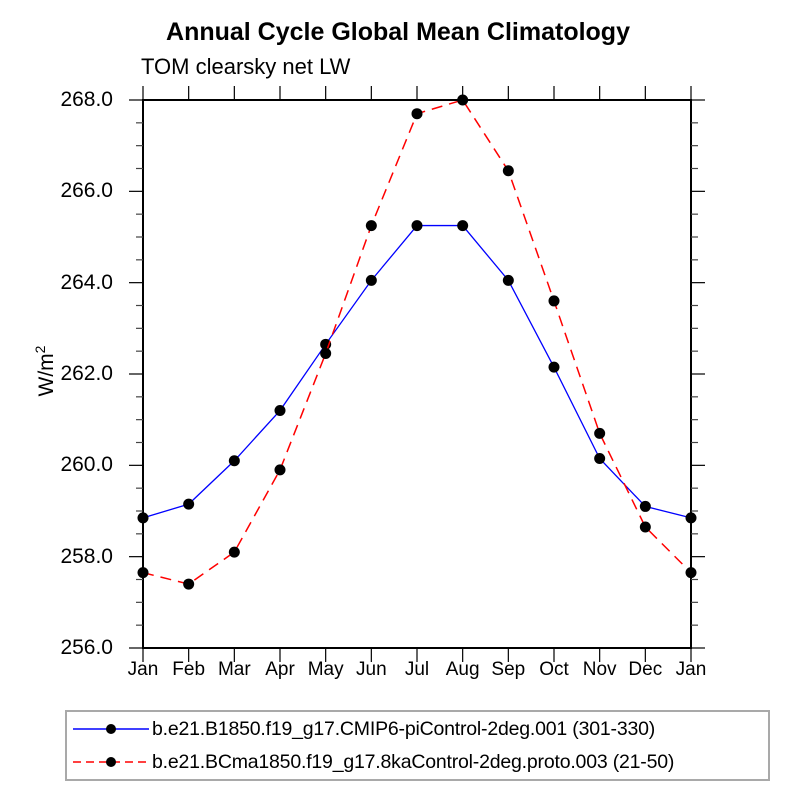 This screenshot has width=800, height=800. I want to click on y-tick-label: 258.0, so click(86, 556).